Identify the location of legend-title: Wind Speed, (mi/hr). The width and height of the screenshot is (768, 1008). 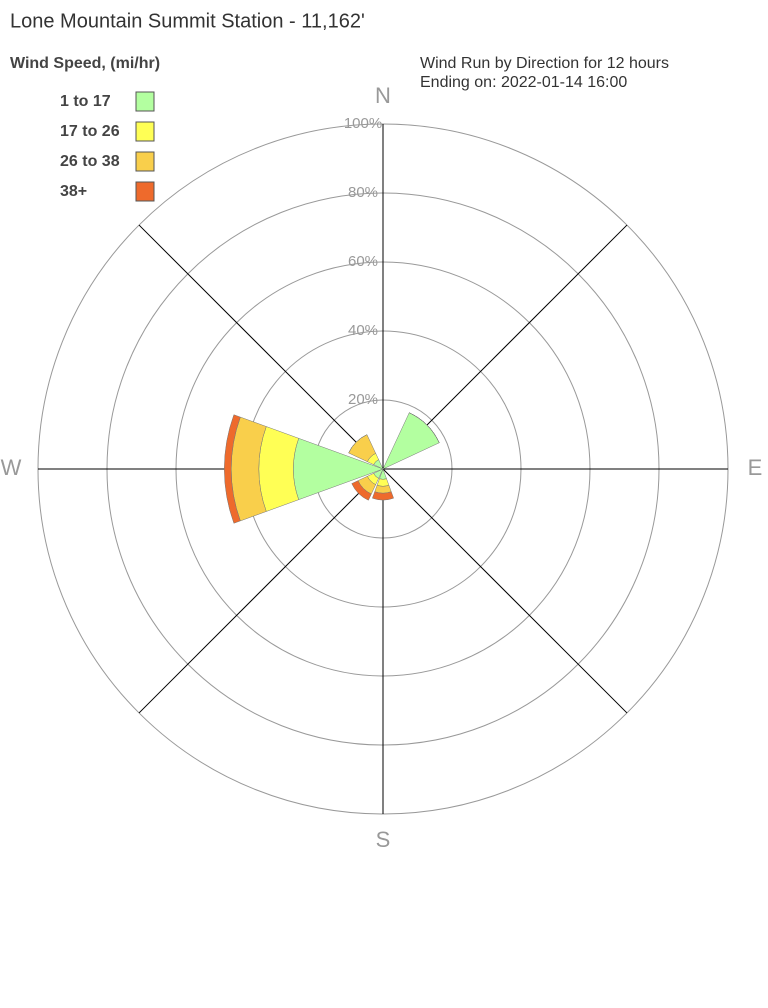
(85, 63).